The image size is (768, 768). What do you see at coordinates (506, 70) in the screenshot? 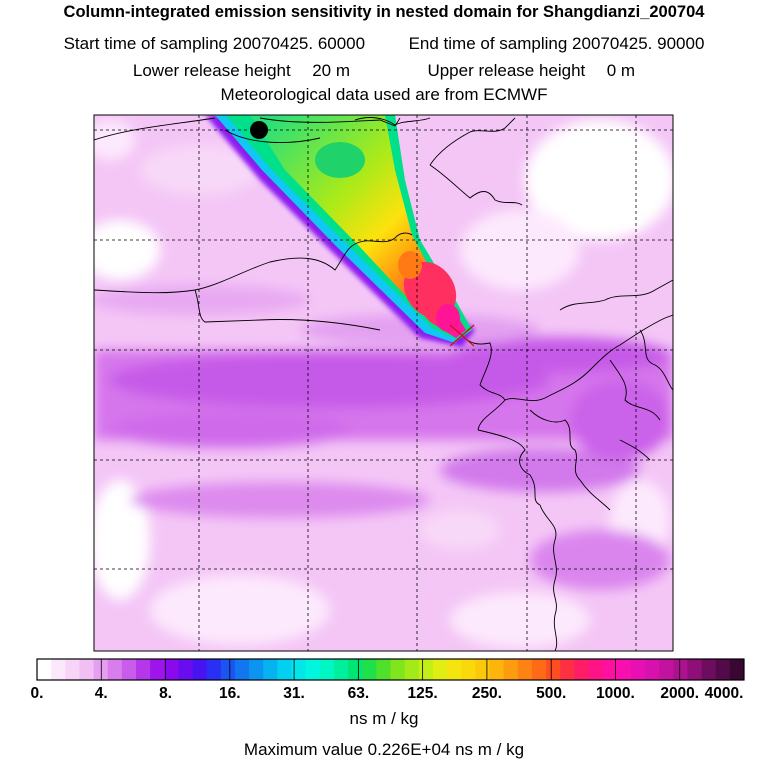
I see `upper-height-label: Upper release height` at bounding box center [506, 70].